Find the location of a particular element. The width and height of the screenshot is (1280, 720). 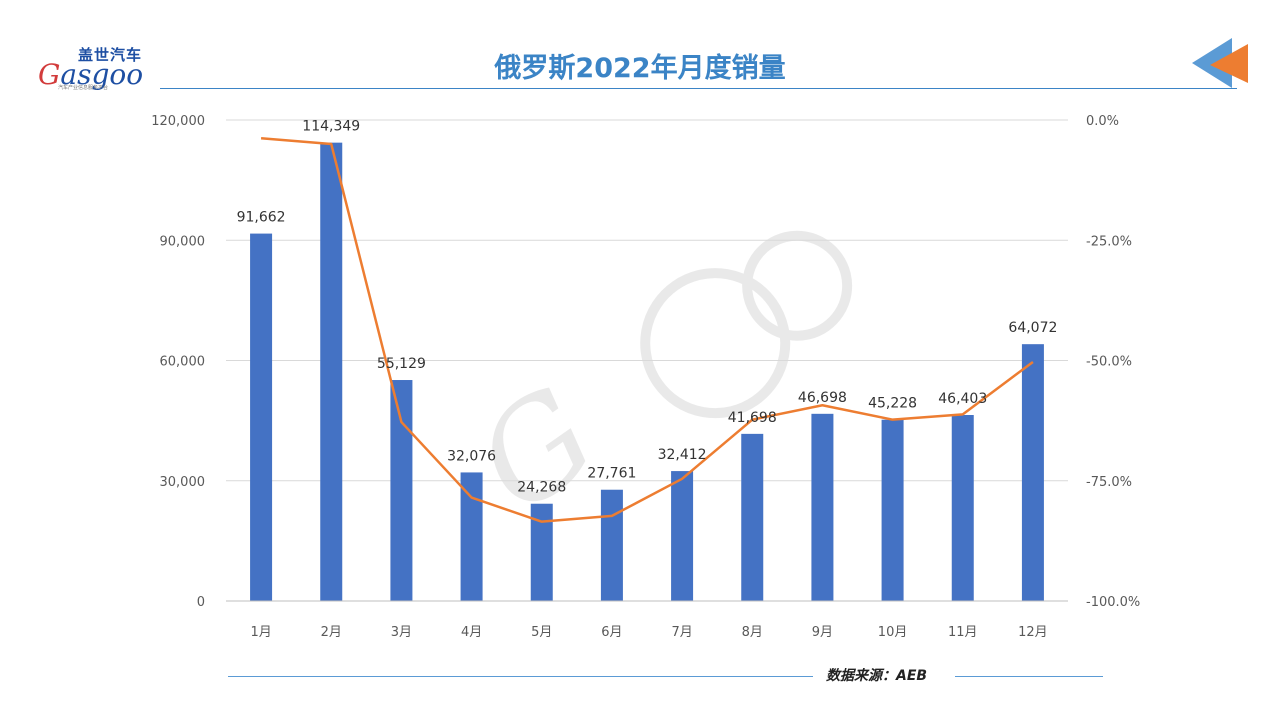

bar-data-label: 45,228 is located at coordinates (892, 404).